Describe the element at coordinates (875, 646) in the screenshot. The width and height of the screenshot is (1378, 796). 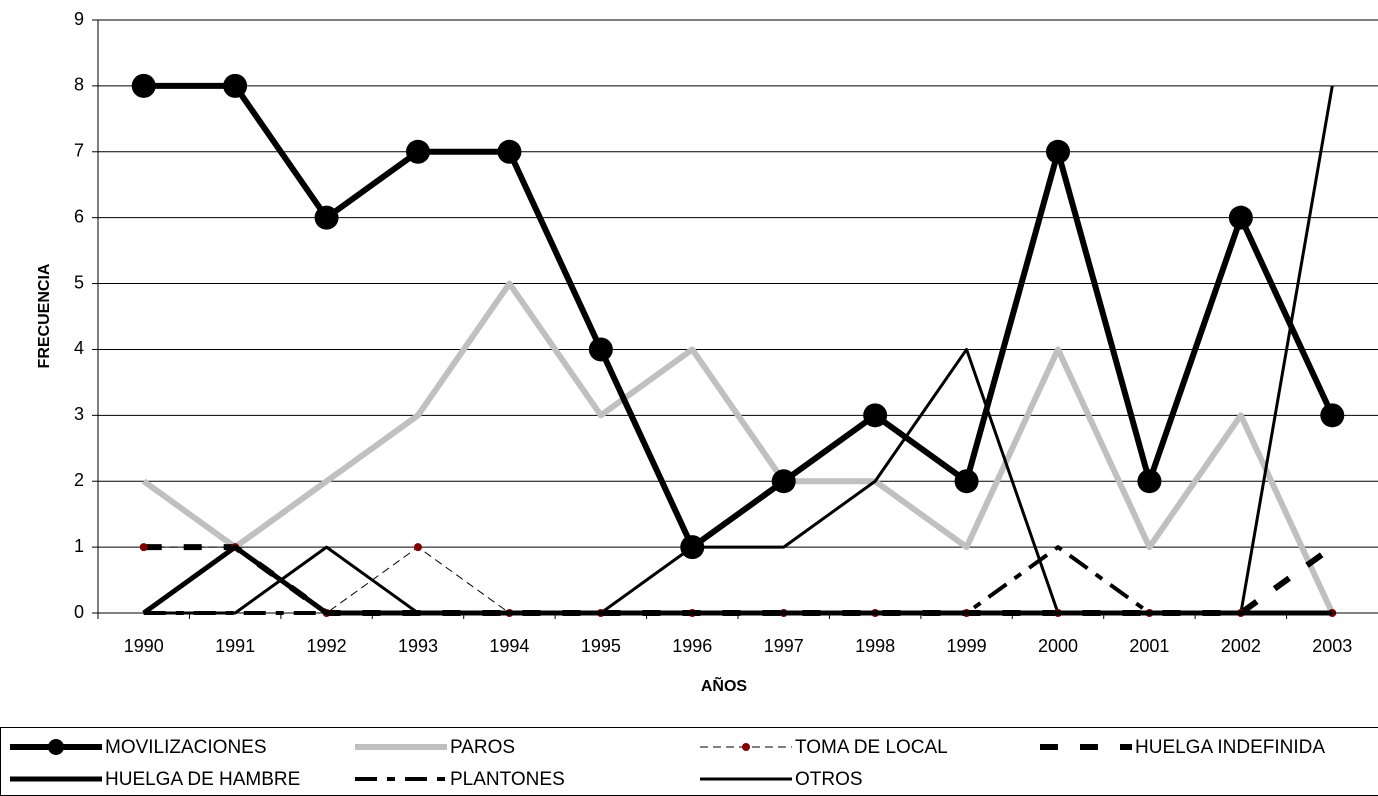
I see `x-tick-label: 1998` at that location.